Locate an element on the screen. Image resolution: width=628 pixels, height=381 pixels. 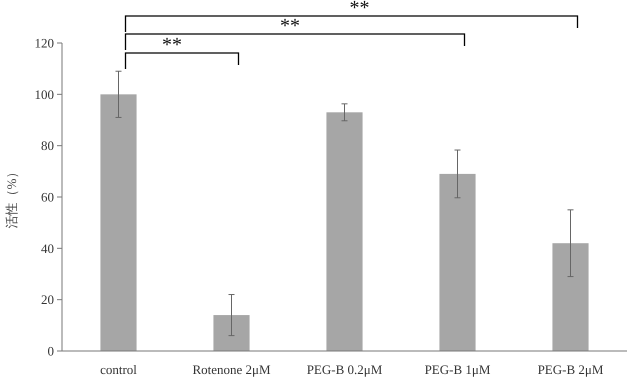
y-tick-label: 20 is located at coordinates (47, 300).